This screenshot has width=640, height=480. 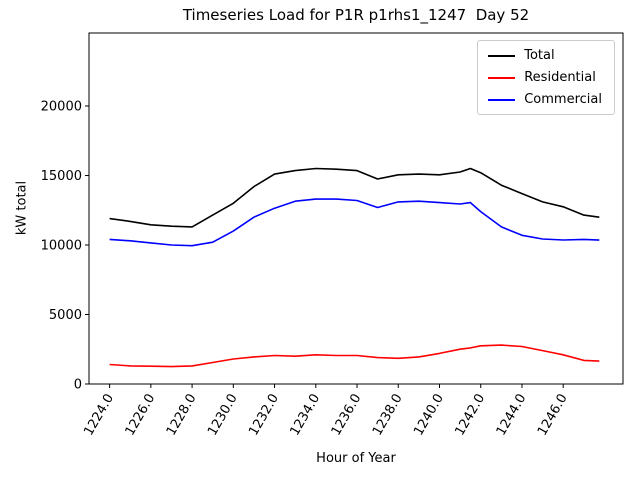 I want to click on x-tick-label: 1244.0, so click(x=512, y=415).